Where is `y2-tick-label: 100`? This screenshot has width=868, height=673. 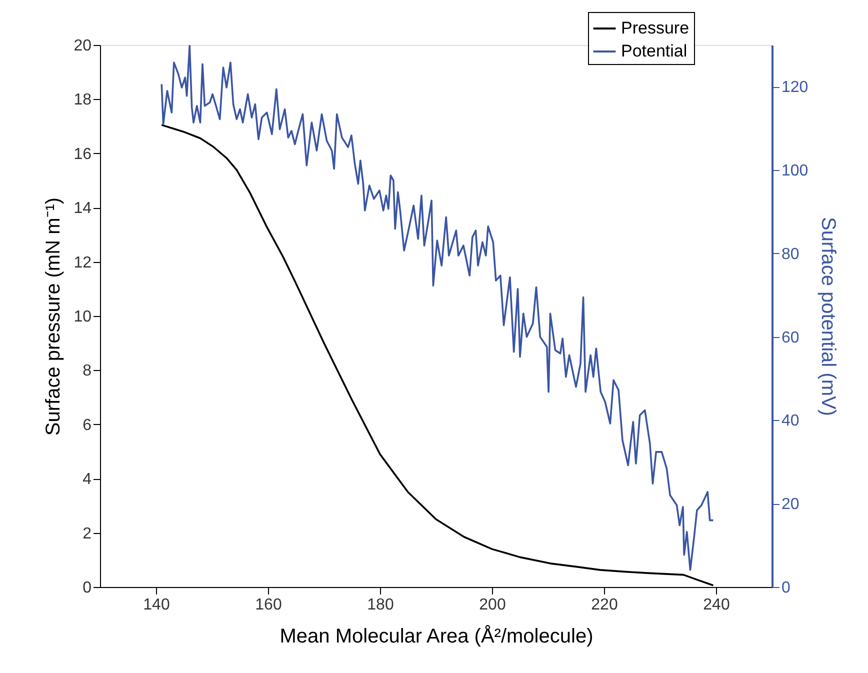 y2-tick-label: 100 is located at coordinates (795, 171).